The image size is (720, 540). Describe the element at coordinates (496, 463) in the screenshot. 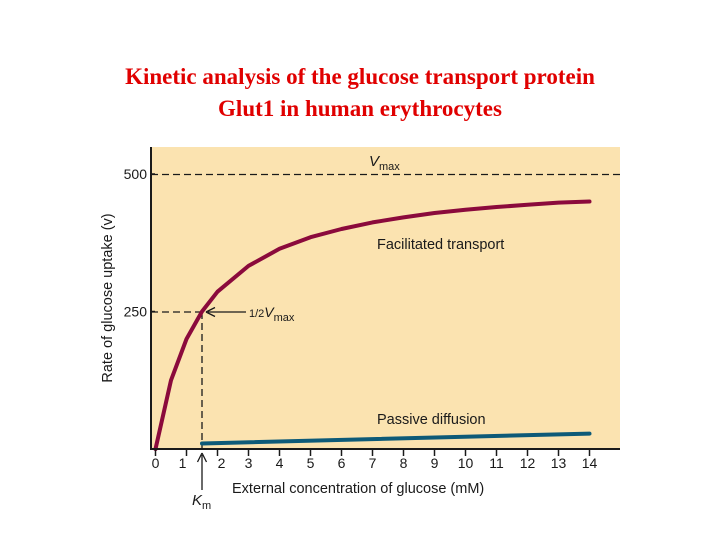

I see `x-tick-label: 11` at that location.